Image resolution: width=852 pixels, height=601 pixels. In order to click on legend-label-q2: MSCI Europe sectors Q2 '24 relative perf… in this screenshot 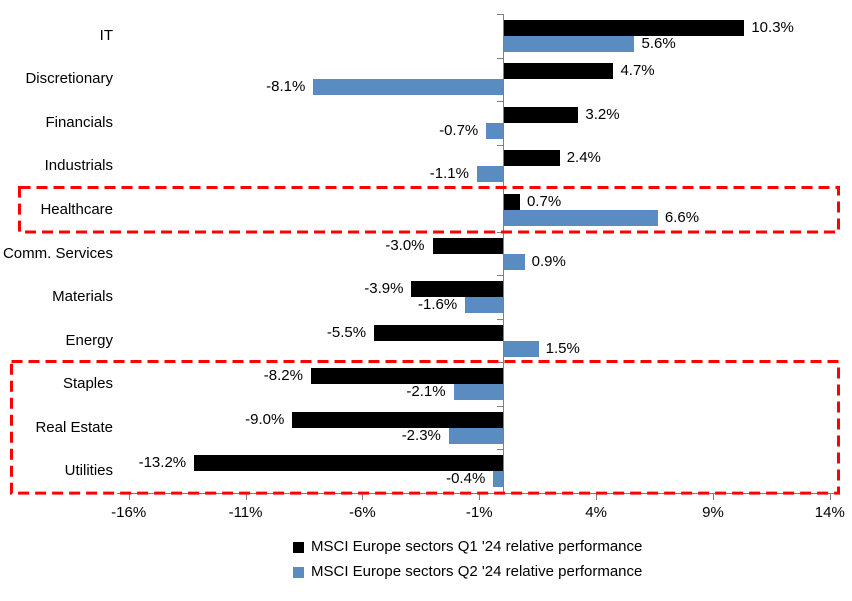, I will do `click(477, 571)`.